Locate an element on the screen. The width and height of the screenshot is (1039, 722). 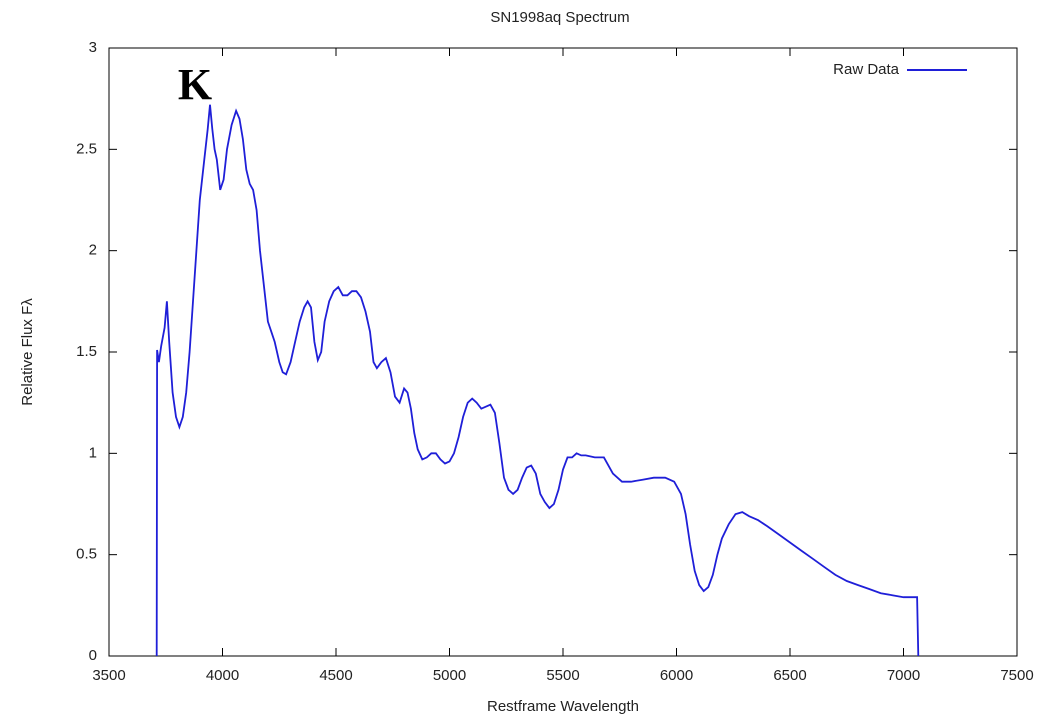
x-tick-label: 5500 is located at coordinates (562, 675).